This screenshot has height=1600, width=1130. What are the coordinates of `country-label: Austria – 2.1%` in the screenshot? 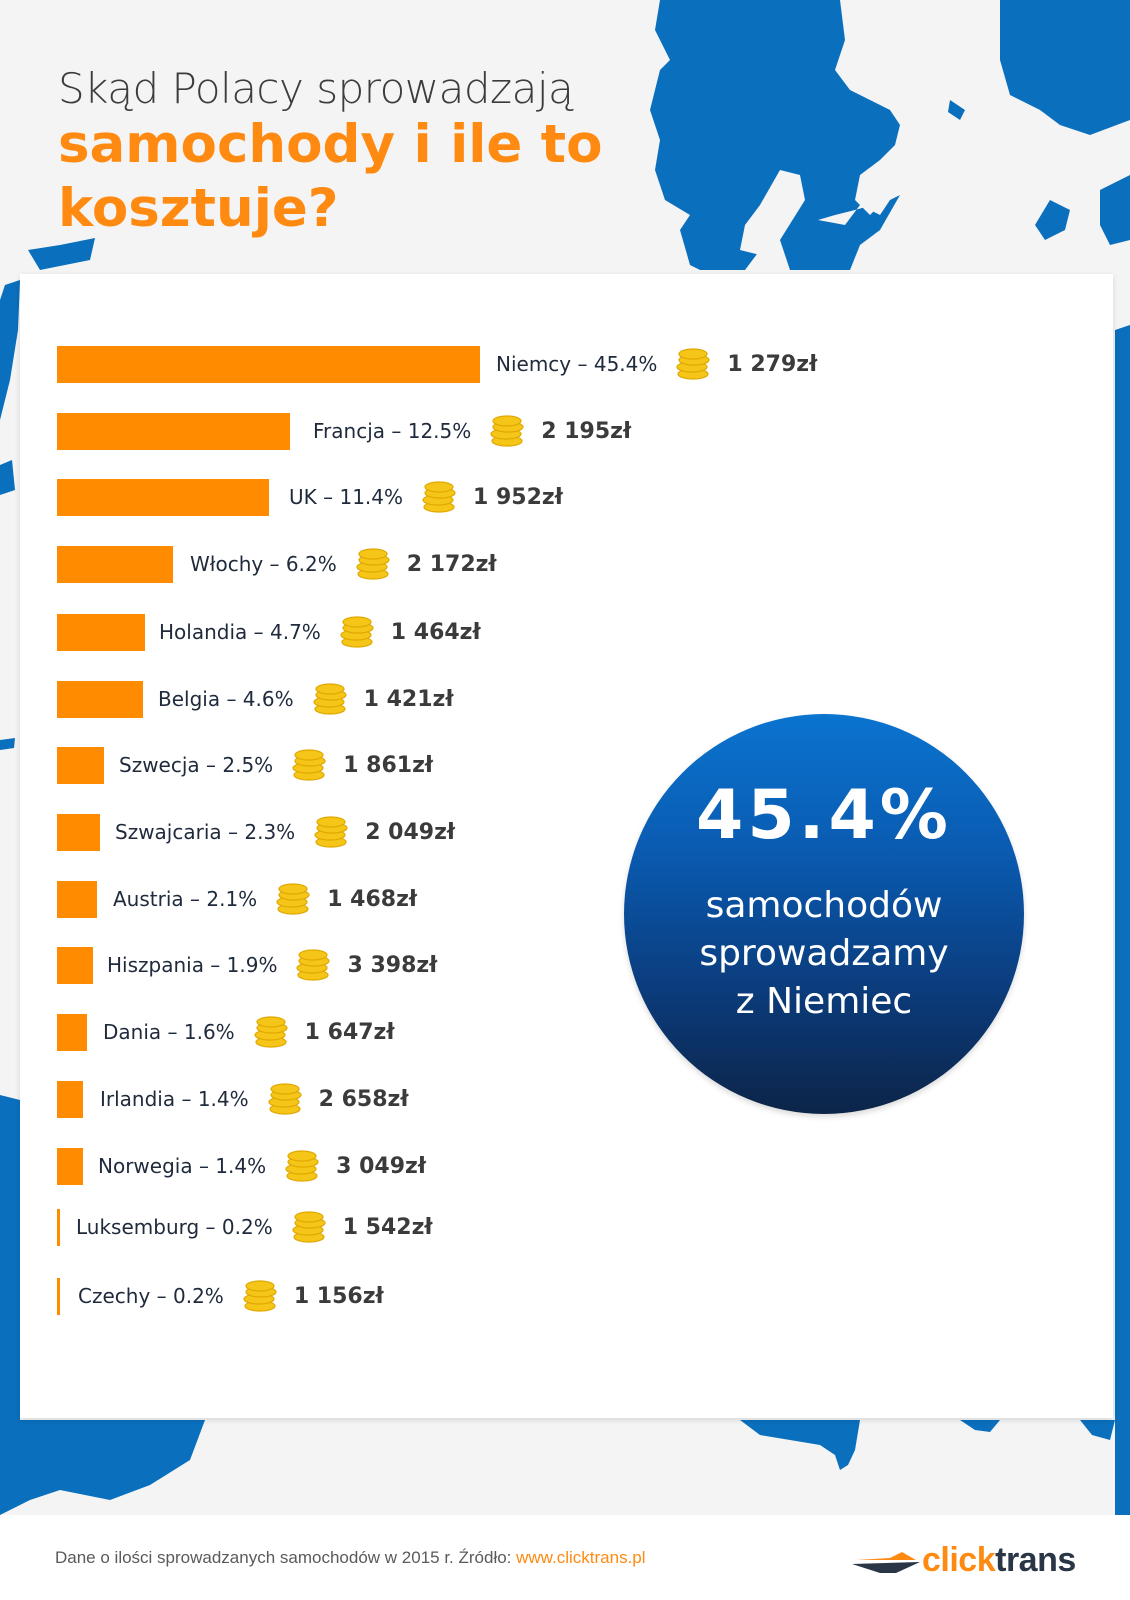 It's located at (185, 899).